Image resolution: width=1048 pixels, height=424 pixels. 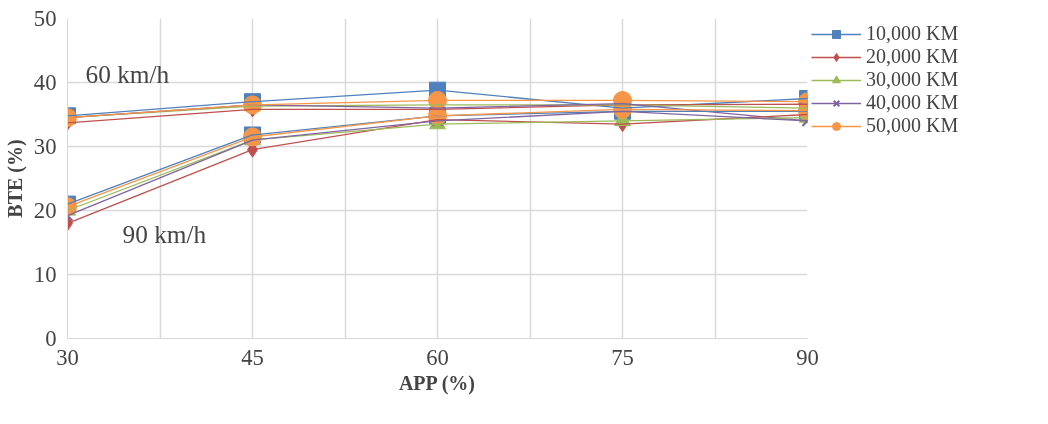 I want to click on y-tick-label: 50, so click(x=45, y=18).